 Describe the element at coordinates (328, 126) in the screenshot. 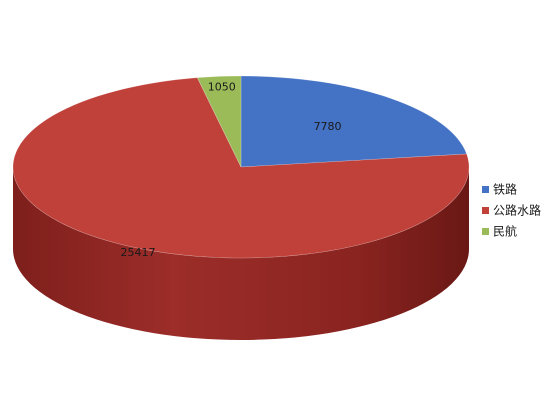

I see `data-label-0: 7780` at that location.